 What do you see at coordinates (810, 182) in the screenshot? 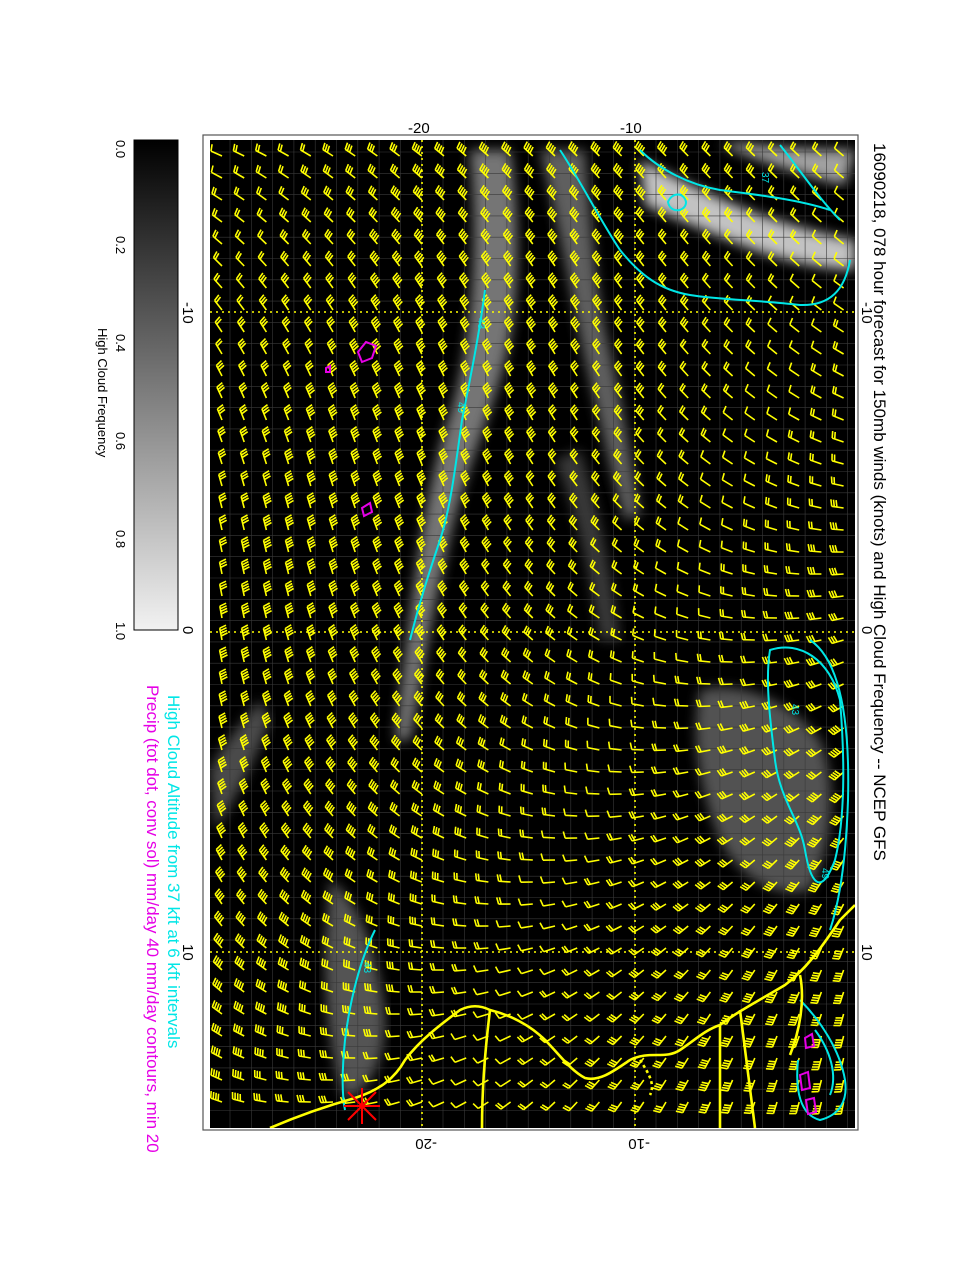
I see `altitude-contour-jet-north` at bounding box center [810, 182].